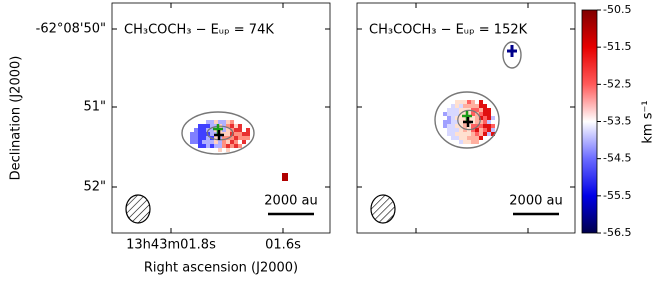 This screenshot has width=664, height=285. I want to click on x-tick-label: 01.6s, so click(283, 245).